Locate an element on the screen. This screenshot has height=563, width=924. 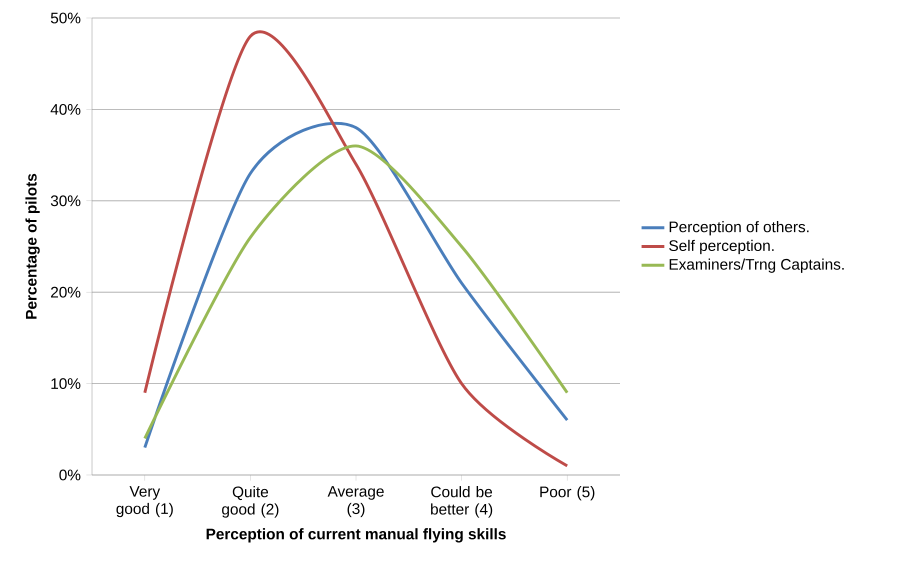
y-tick-label: 20% is located at coordinates (65, 292).